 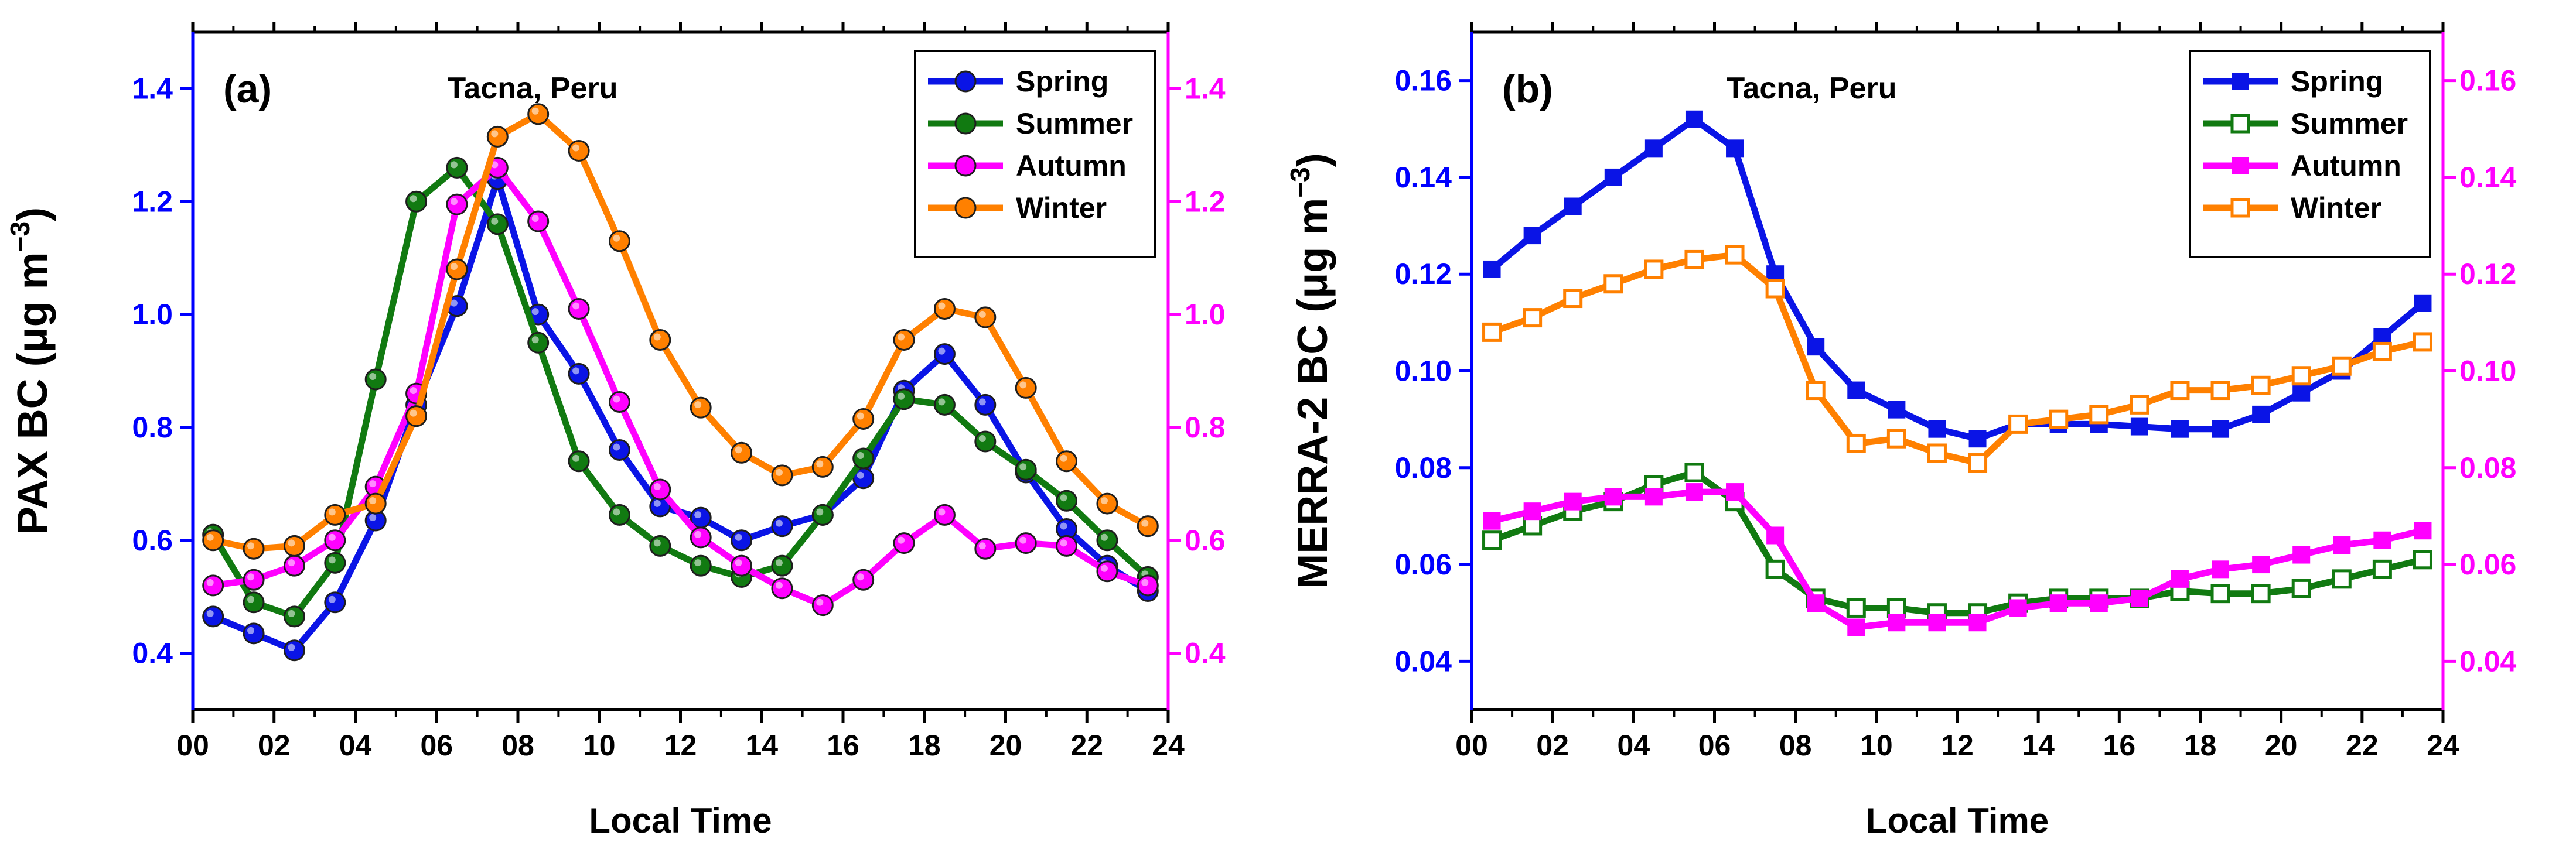 What do you see at coordinates (1086, 745) in the screenshot?
I see `x-tick-label: 22` at bounding box center [1086, 745].